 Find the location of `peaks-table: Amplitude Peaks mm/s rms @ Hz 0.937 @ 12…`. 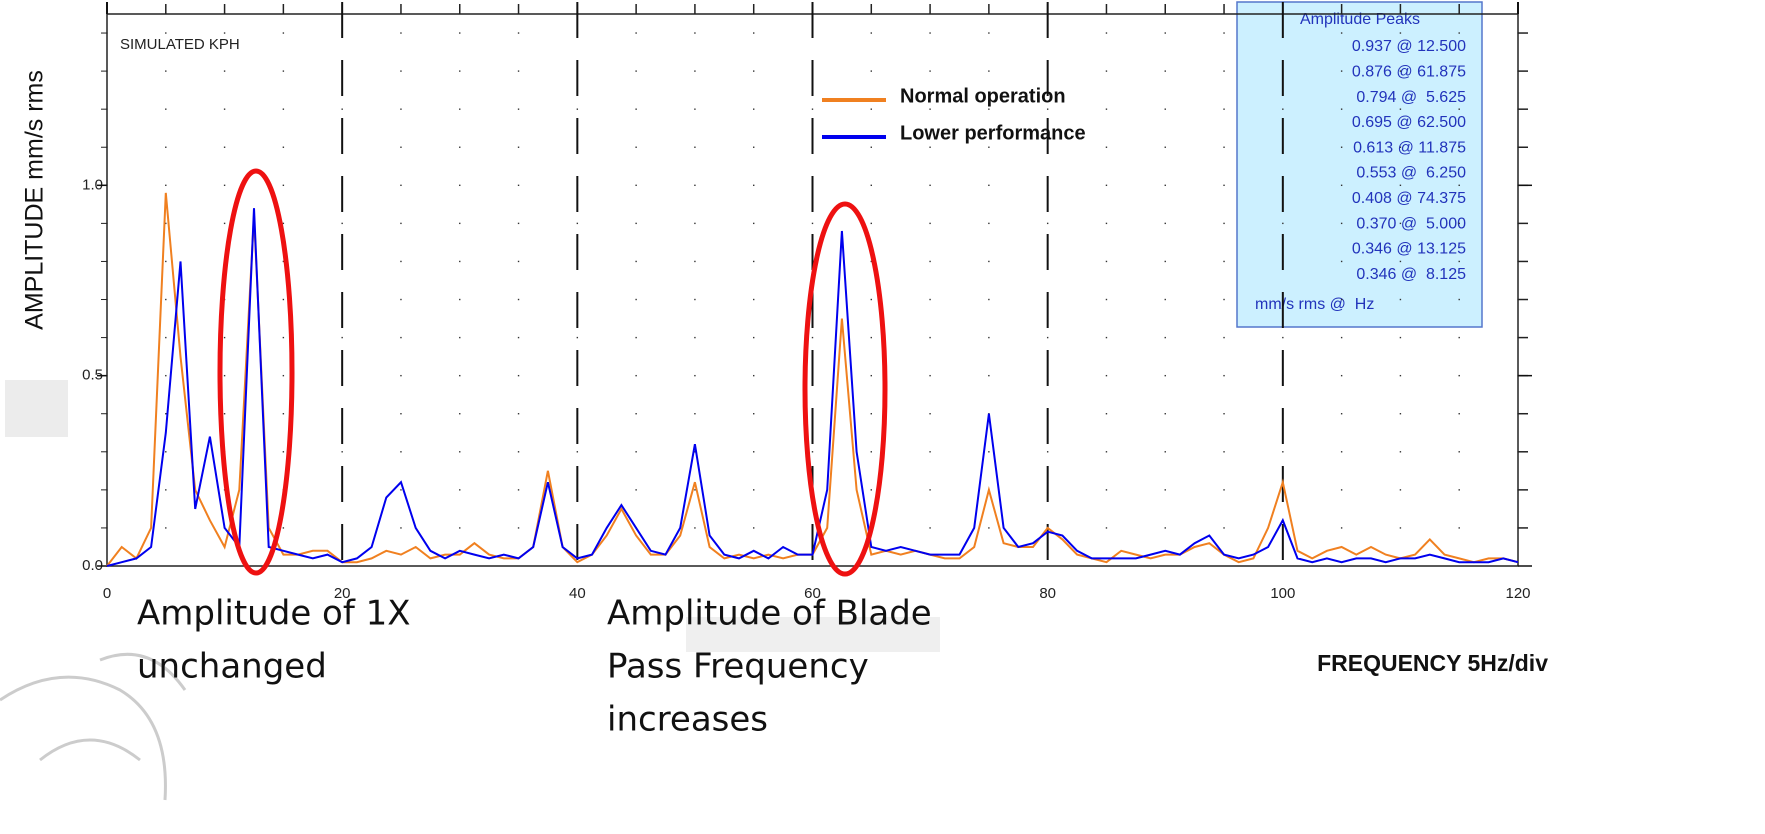

peaks-table: Amplitude Peaks mm/s rms @ Hz 0.937 @ 12… is located at coordinates (1359, 164).